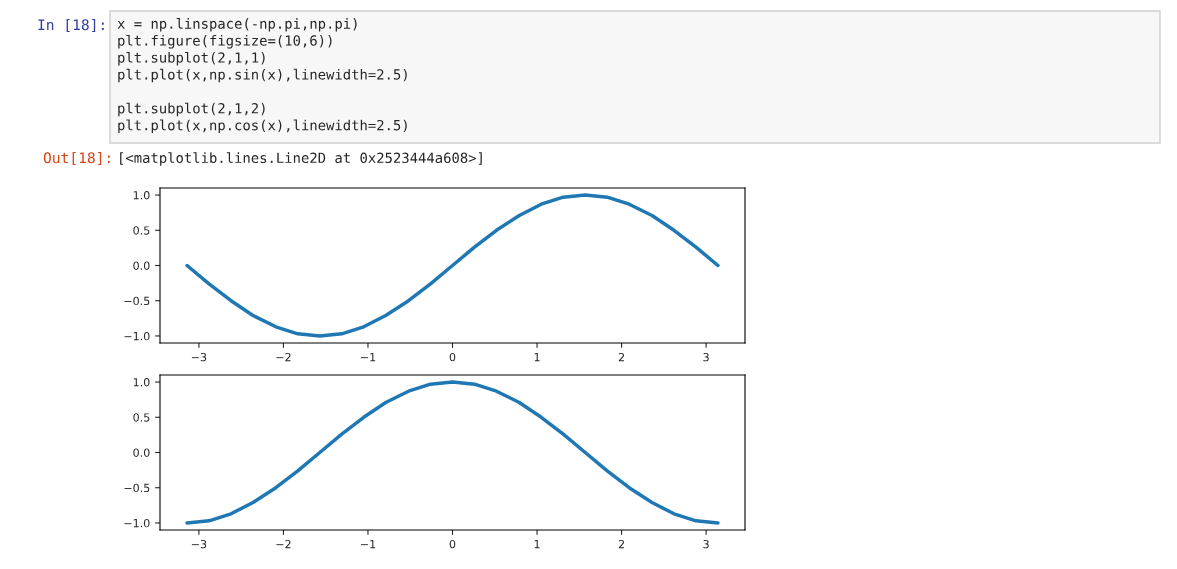 Image resolution: width=1177 pixels, height=569 pixels. What do you see at coordinates (71, 25) in the screenshot?
I see `text: In [18]:` at bounding box center [71, 25].